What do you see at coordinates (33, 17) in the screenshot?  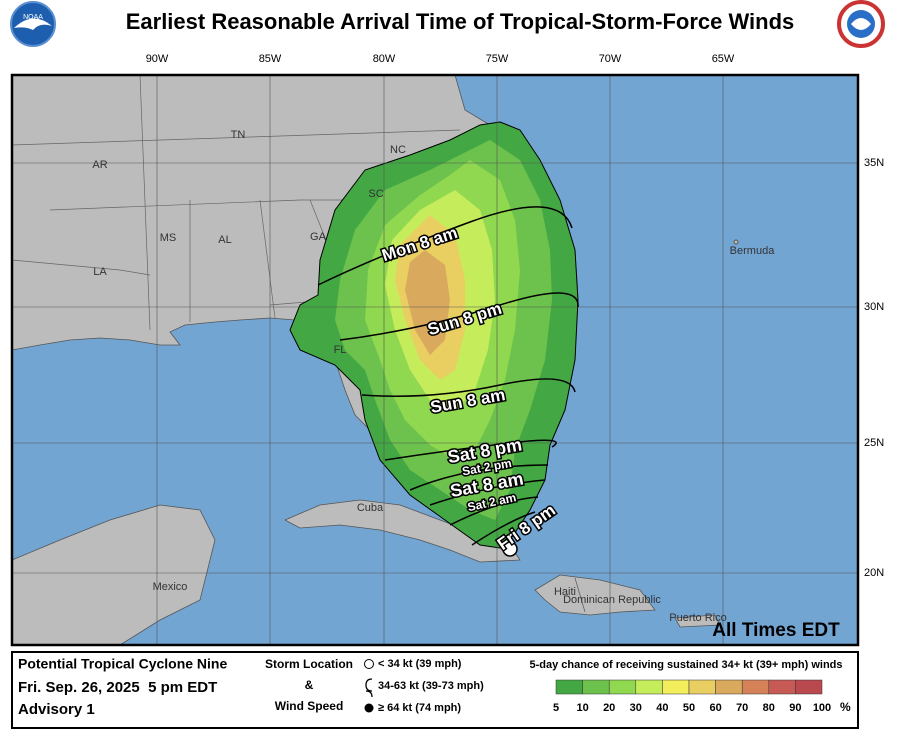 I see `logo-text: NOAA` at bounding box center [33, 17].